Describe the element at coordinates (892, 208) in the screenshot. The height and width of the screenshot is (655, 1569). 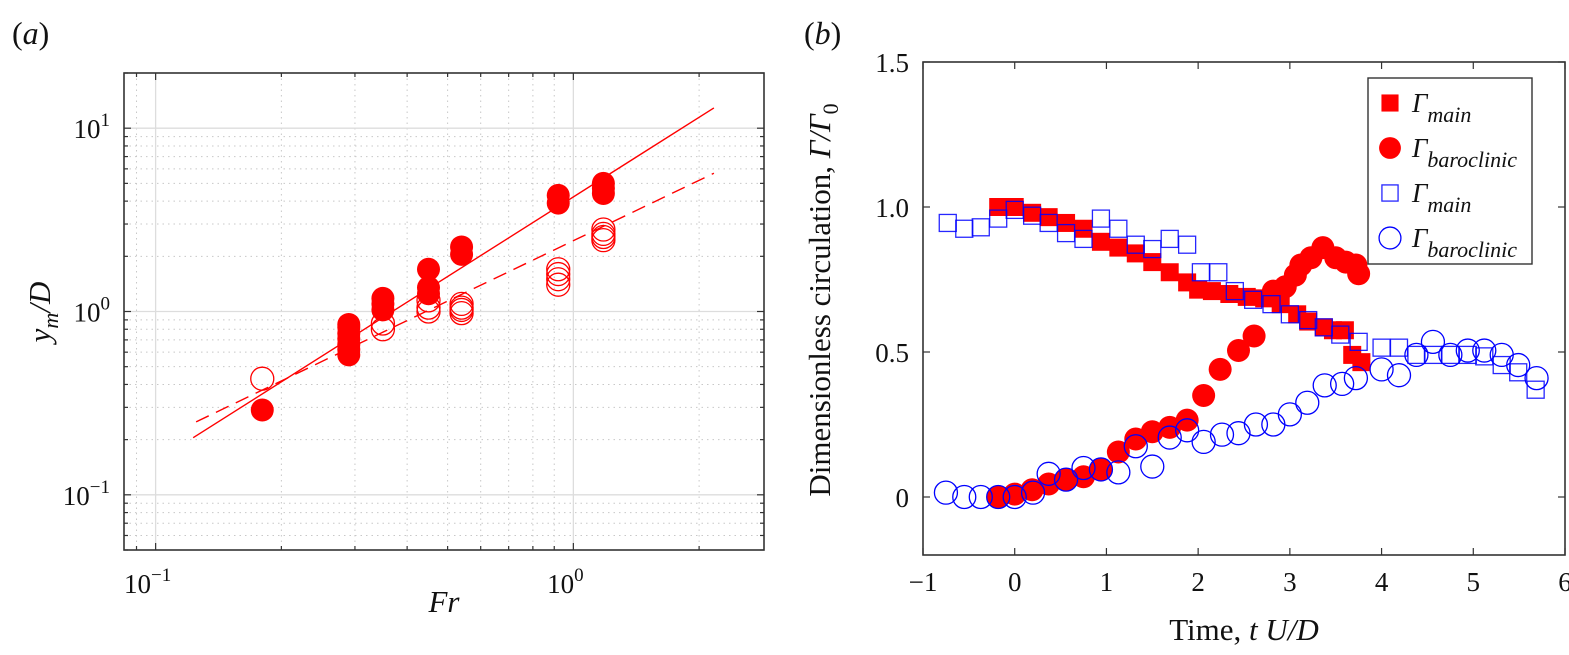
I see `y-tick-label: 1.0` at that location.